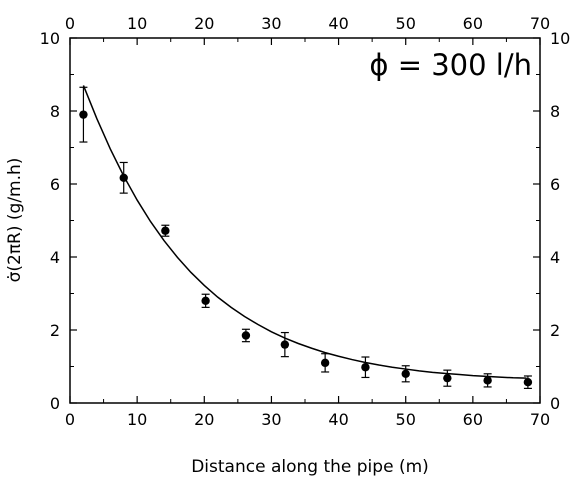  What do you see at coordinates (70, 23) in the screenshot?
I see `x-tick-label-top: 0` at bounding box center [70, 23].